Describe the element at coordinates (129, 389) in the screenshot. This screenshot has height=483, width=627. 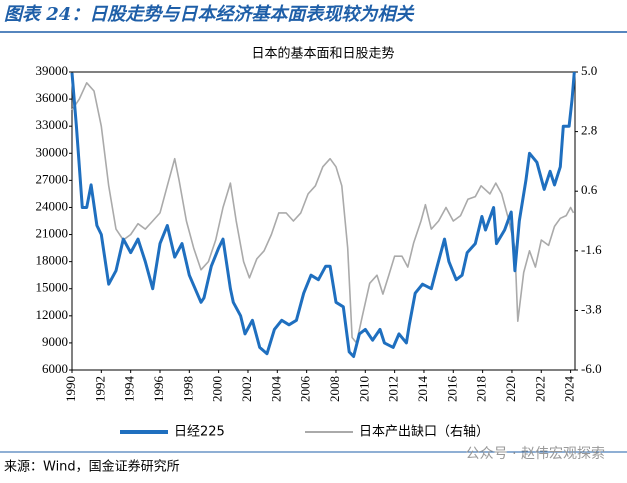
I see `x-tick-label: 1994` at that location.